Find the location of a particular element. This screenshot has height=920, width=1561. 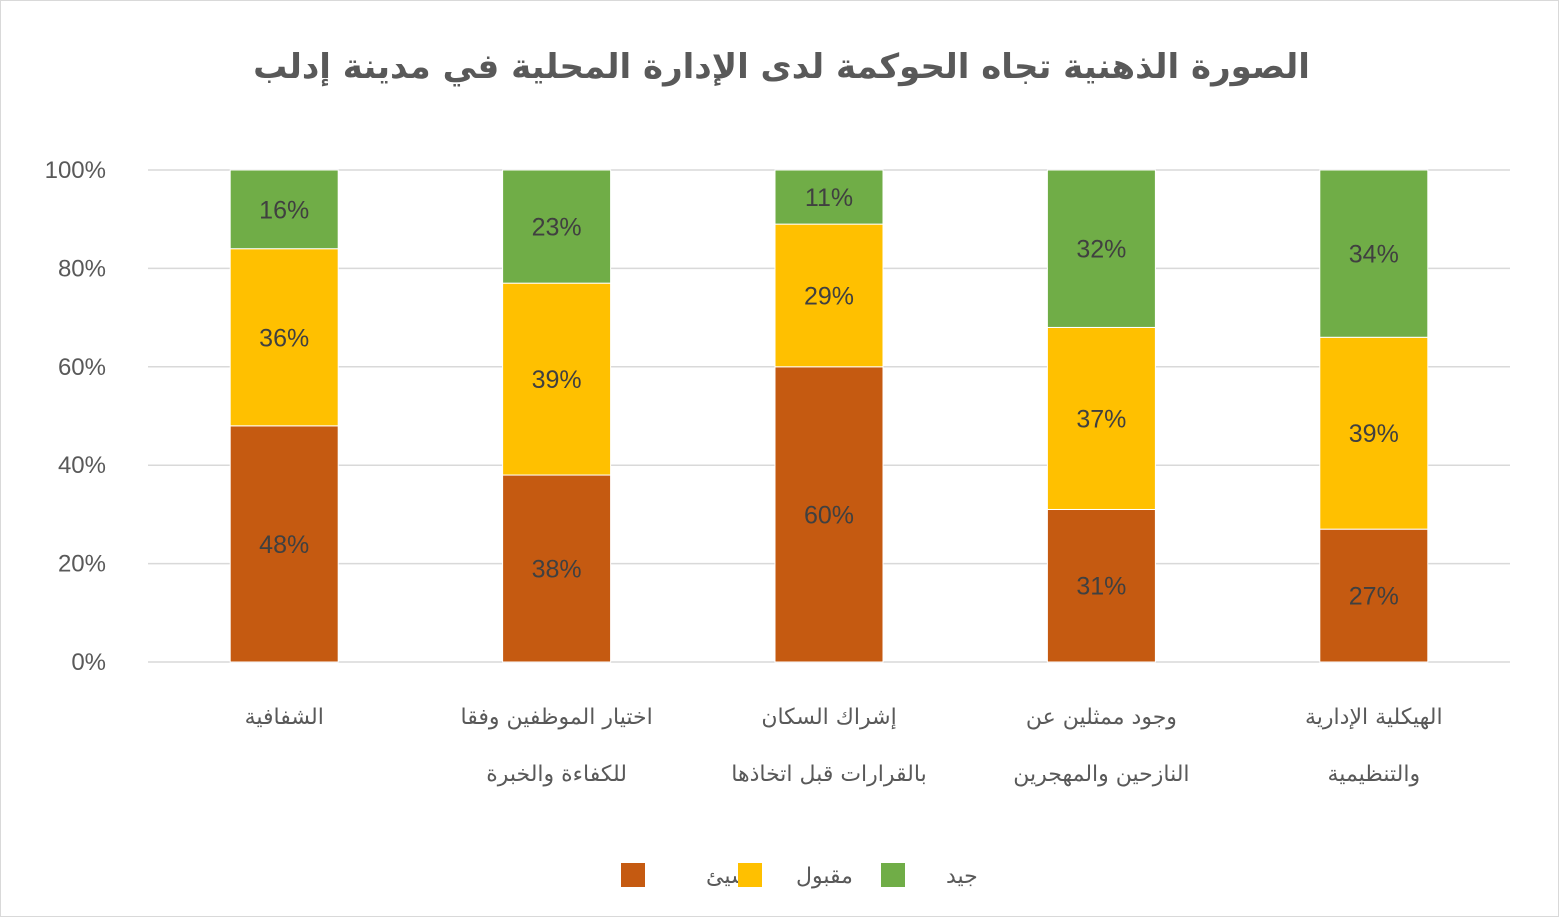

category-label: بالقرارات قبل اتخاذها is located at coordinates (828, 774).